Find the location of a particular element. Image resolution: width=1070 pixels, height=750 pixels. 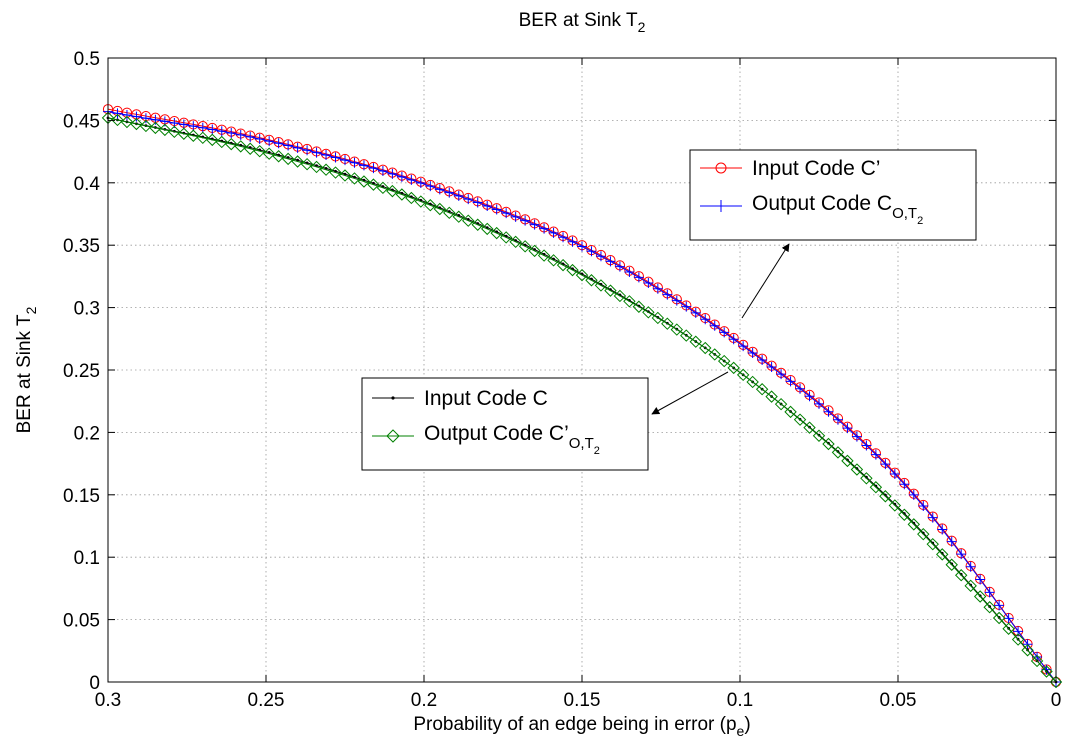

y-tick-label: 0.5 is located at coordinates (87, 59).